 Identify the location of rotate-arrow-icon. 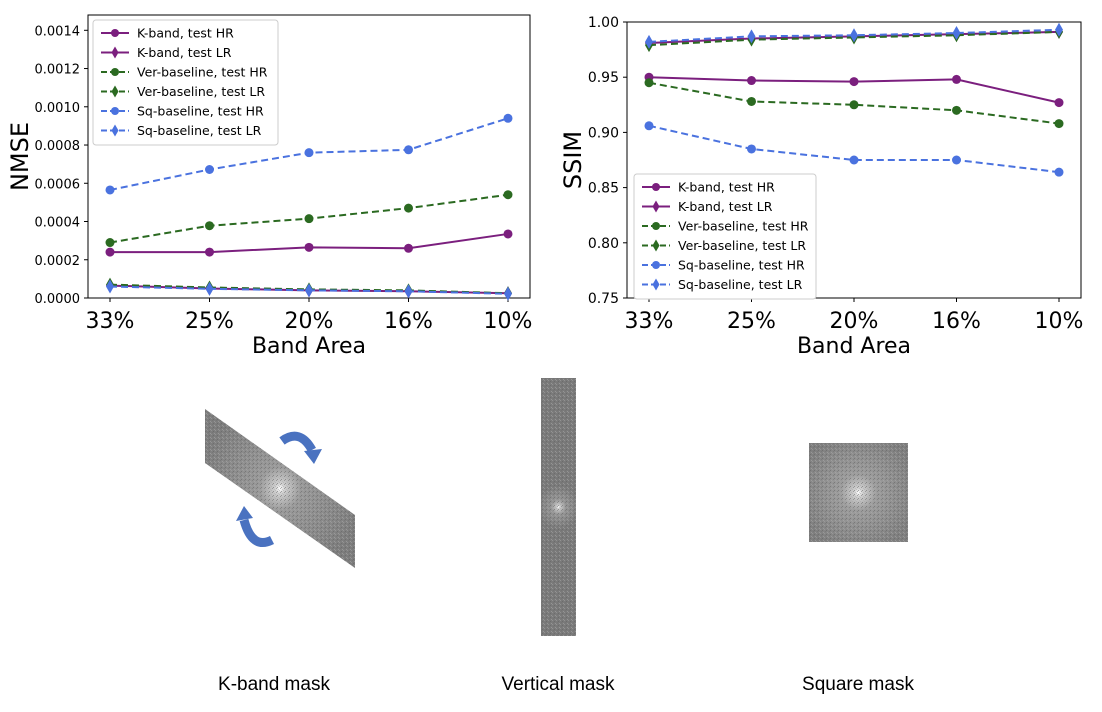
(277, 489).